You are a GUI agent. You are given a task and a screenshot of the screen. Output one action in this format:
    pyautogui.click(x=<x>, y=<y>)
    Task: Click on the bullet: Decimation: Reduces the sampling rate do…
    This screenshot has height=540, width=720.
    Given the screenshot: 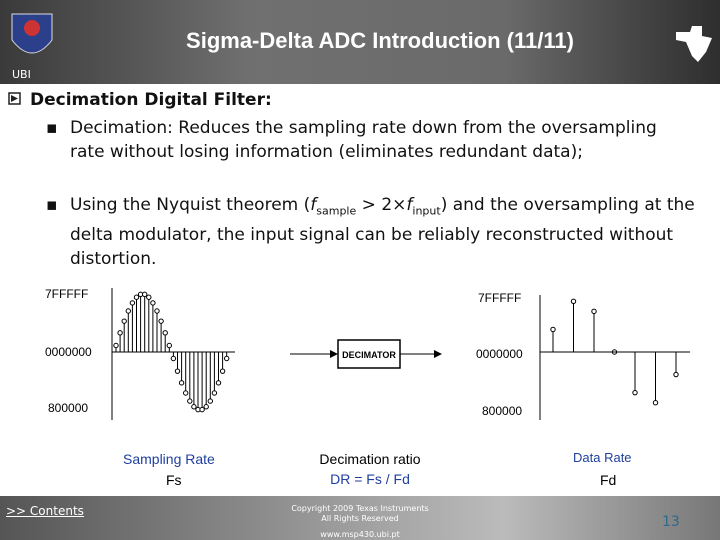 What is the action you would take?
    pyautogui.click(x=363, y=140)
    